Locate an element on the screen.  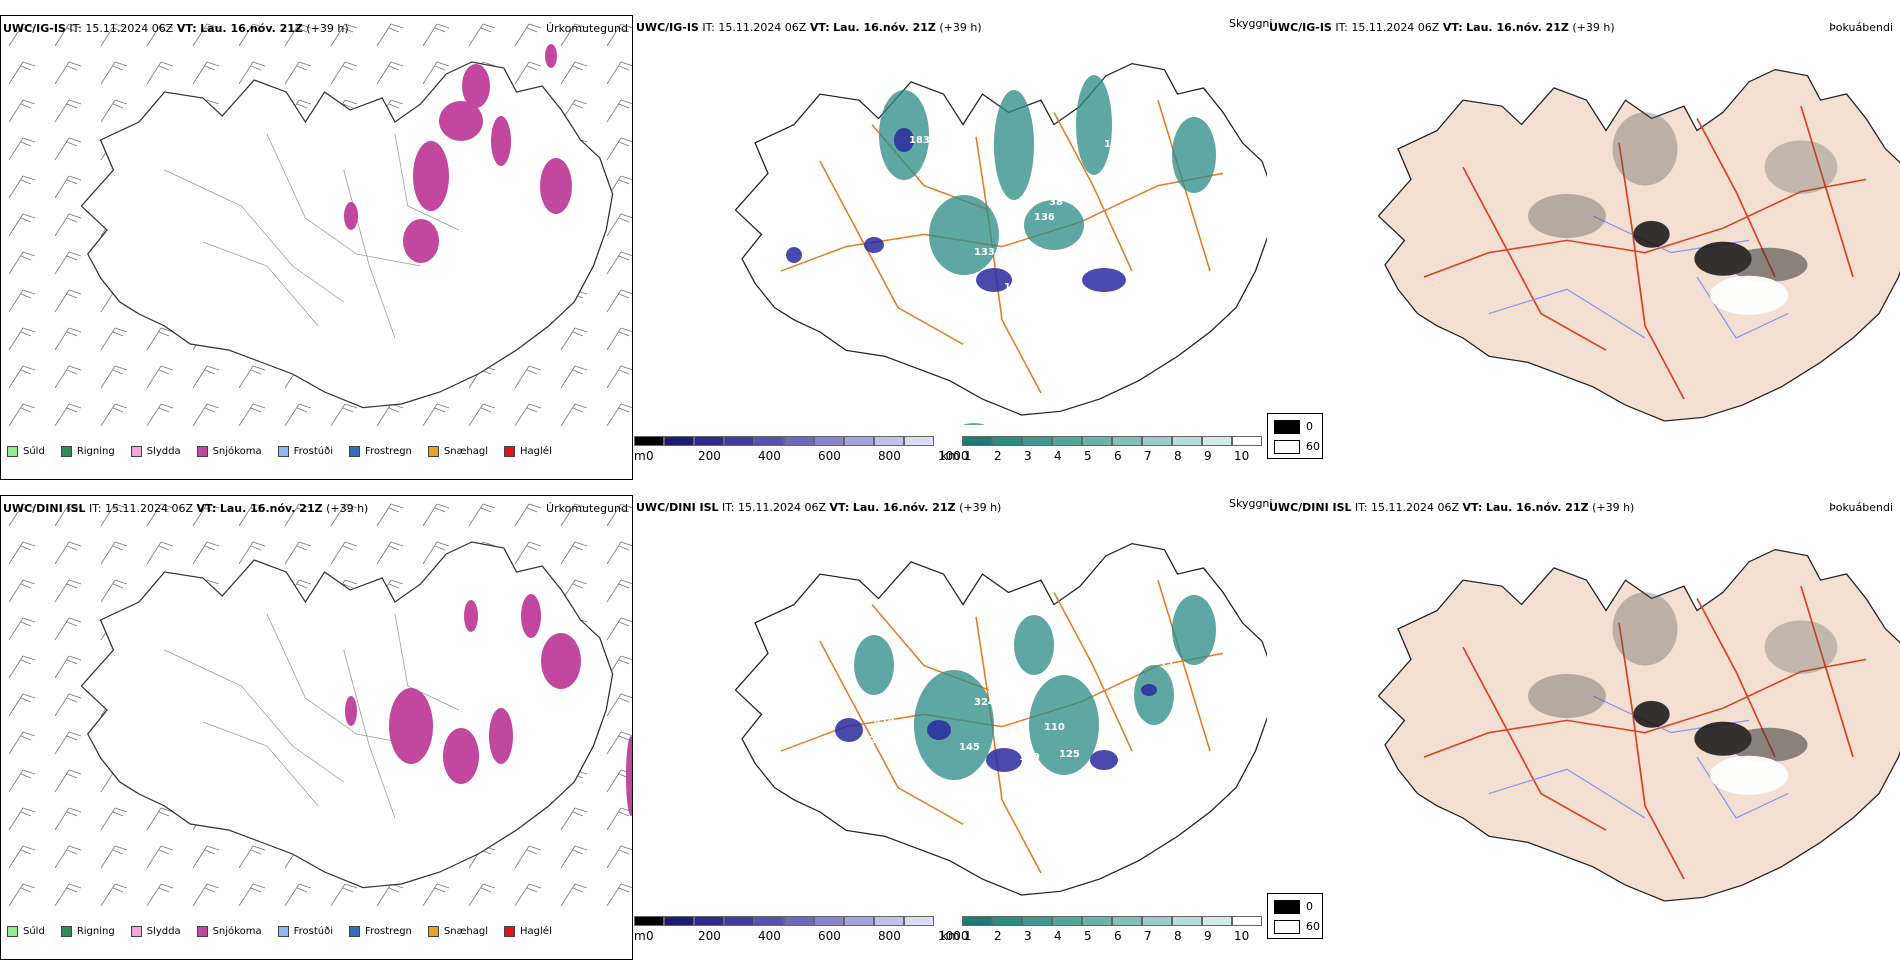
precip-legend-item: Snjókoma is located at coordinates (229, 931).